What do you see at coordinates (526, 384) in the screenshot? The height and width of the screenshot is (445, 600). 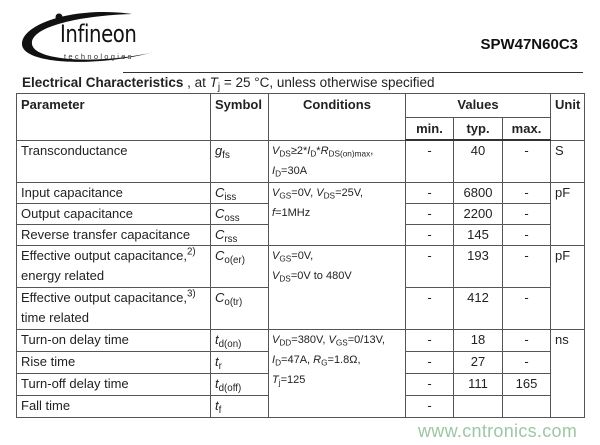 I see `value-max: 165` at bounding box center [526, 384].